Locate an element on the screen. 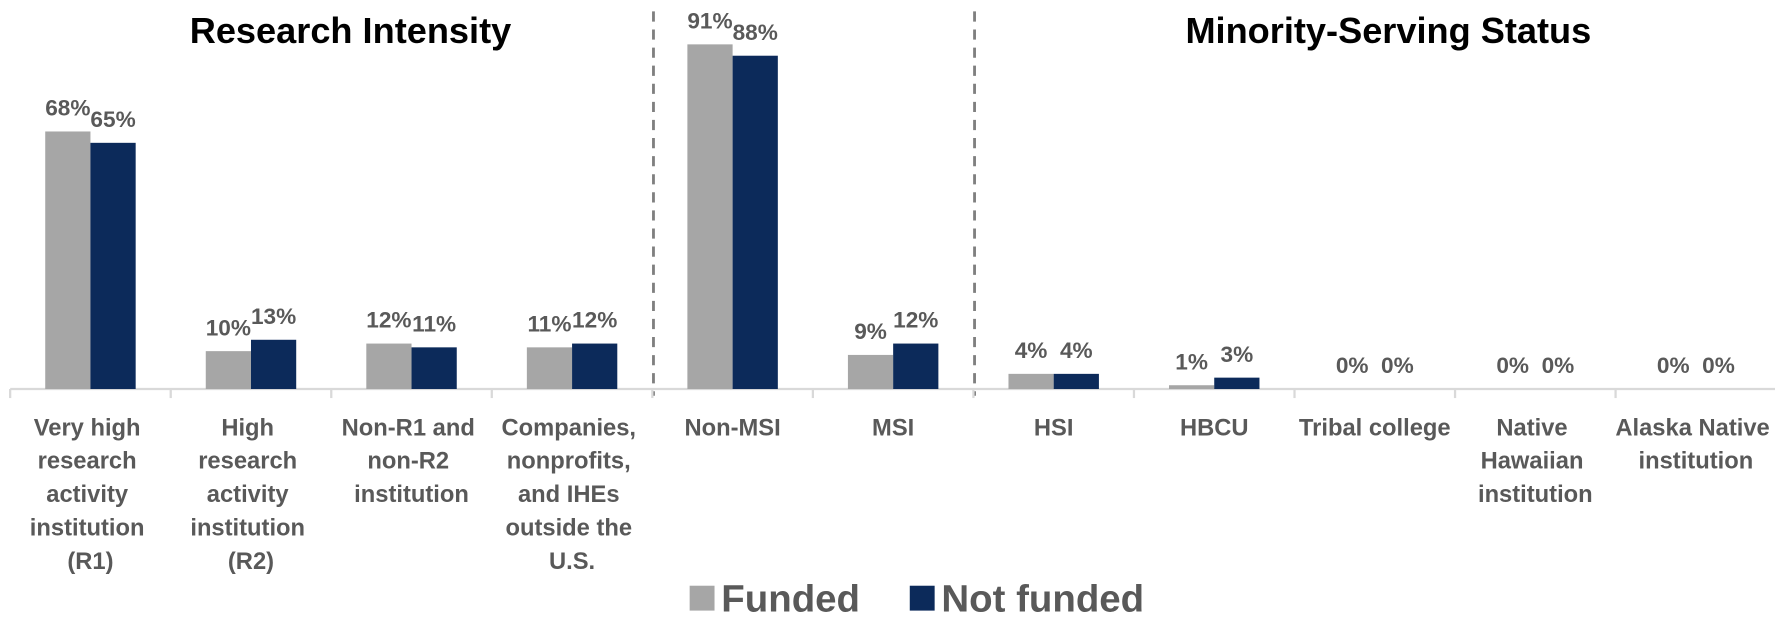 The width and height of the screenshot is (1775, 622). data-label: 10% is located at coordinates (228, 327).